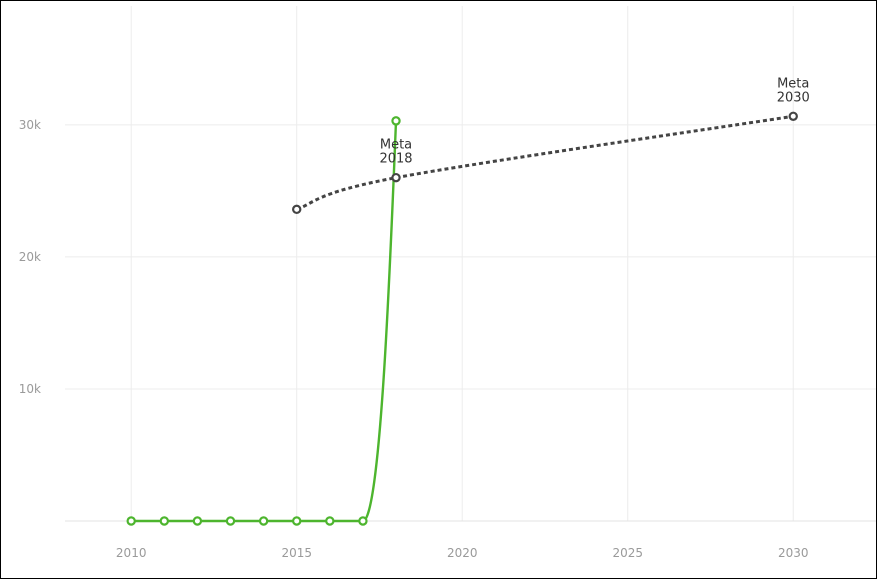 The width and height of the screenshot is (877, 579). What do you see at coordinates (793, 553) in the screenshot?
I see `x-tick-label: 2030` at bounding box center [793, 553].